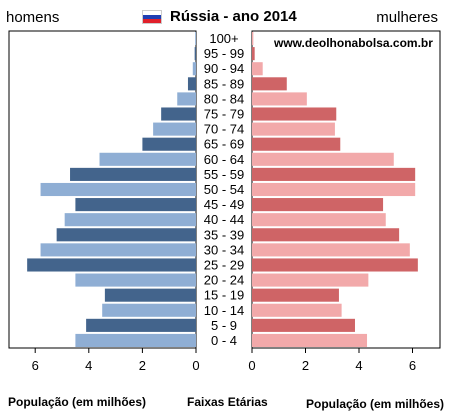  What do you see at coordinates (224, 129) in the screenshot?
I see `age-group-label: 70 - 74` at bounding box center [224, 129].